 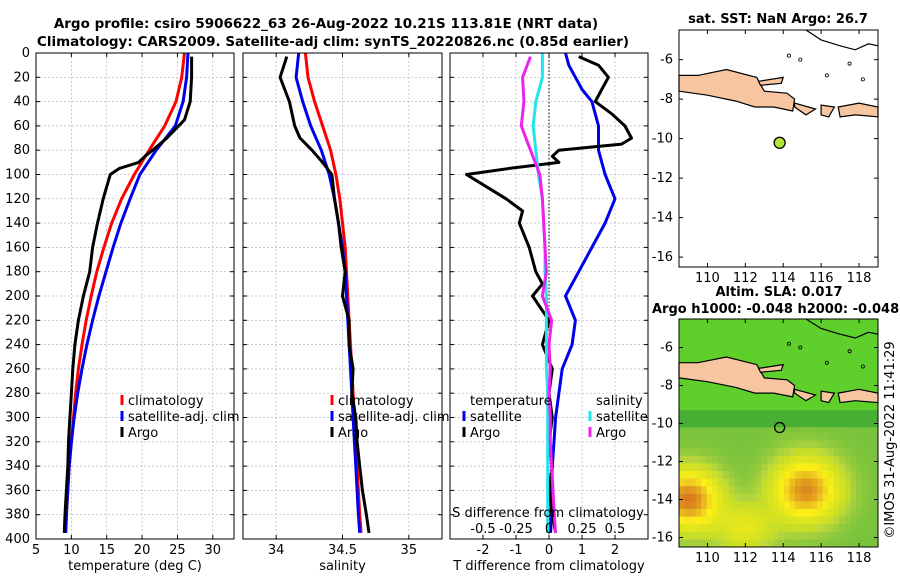 I want to click on argo-position-marker, so click(x=779, y=427).